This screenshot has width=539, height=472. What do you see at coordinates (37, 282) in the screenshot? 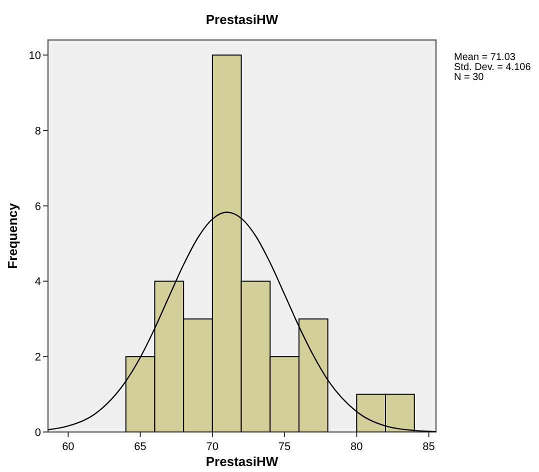
I see `y-tick-label: 4` at bounding box center [37, 282].